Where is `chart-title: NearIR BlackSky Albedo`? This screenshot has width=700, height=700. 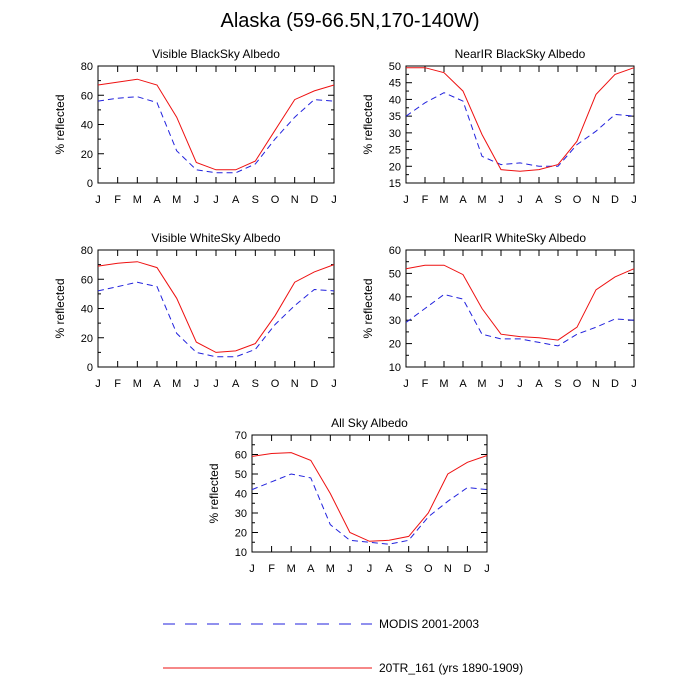 chart-title: NearIR BlackSky Albedo is located at coordinates (520, 54).